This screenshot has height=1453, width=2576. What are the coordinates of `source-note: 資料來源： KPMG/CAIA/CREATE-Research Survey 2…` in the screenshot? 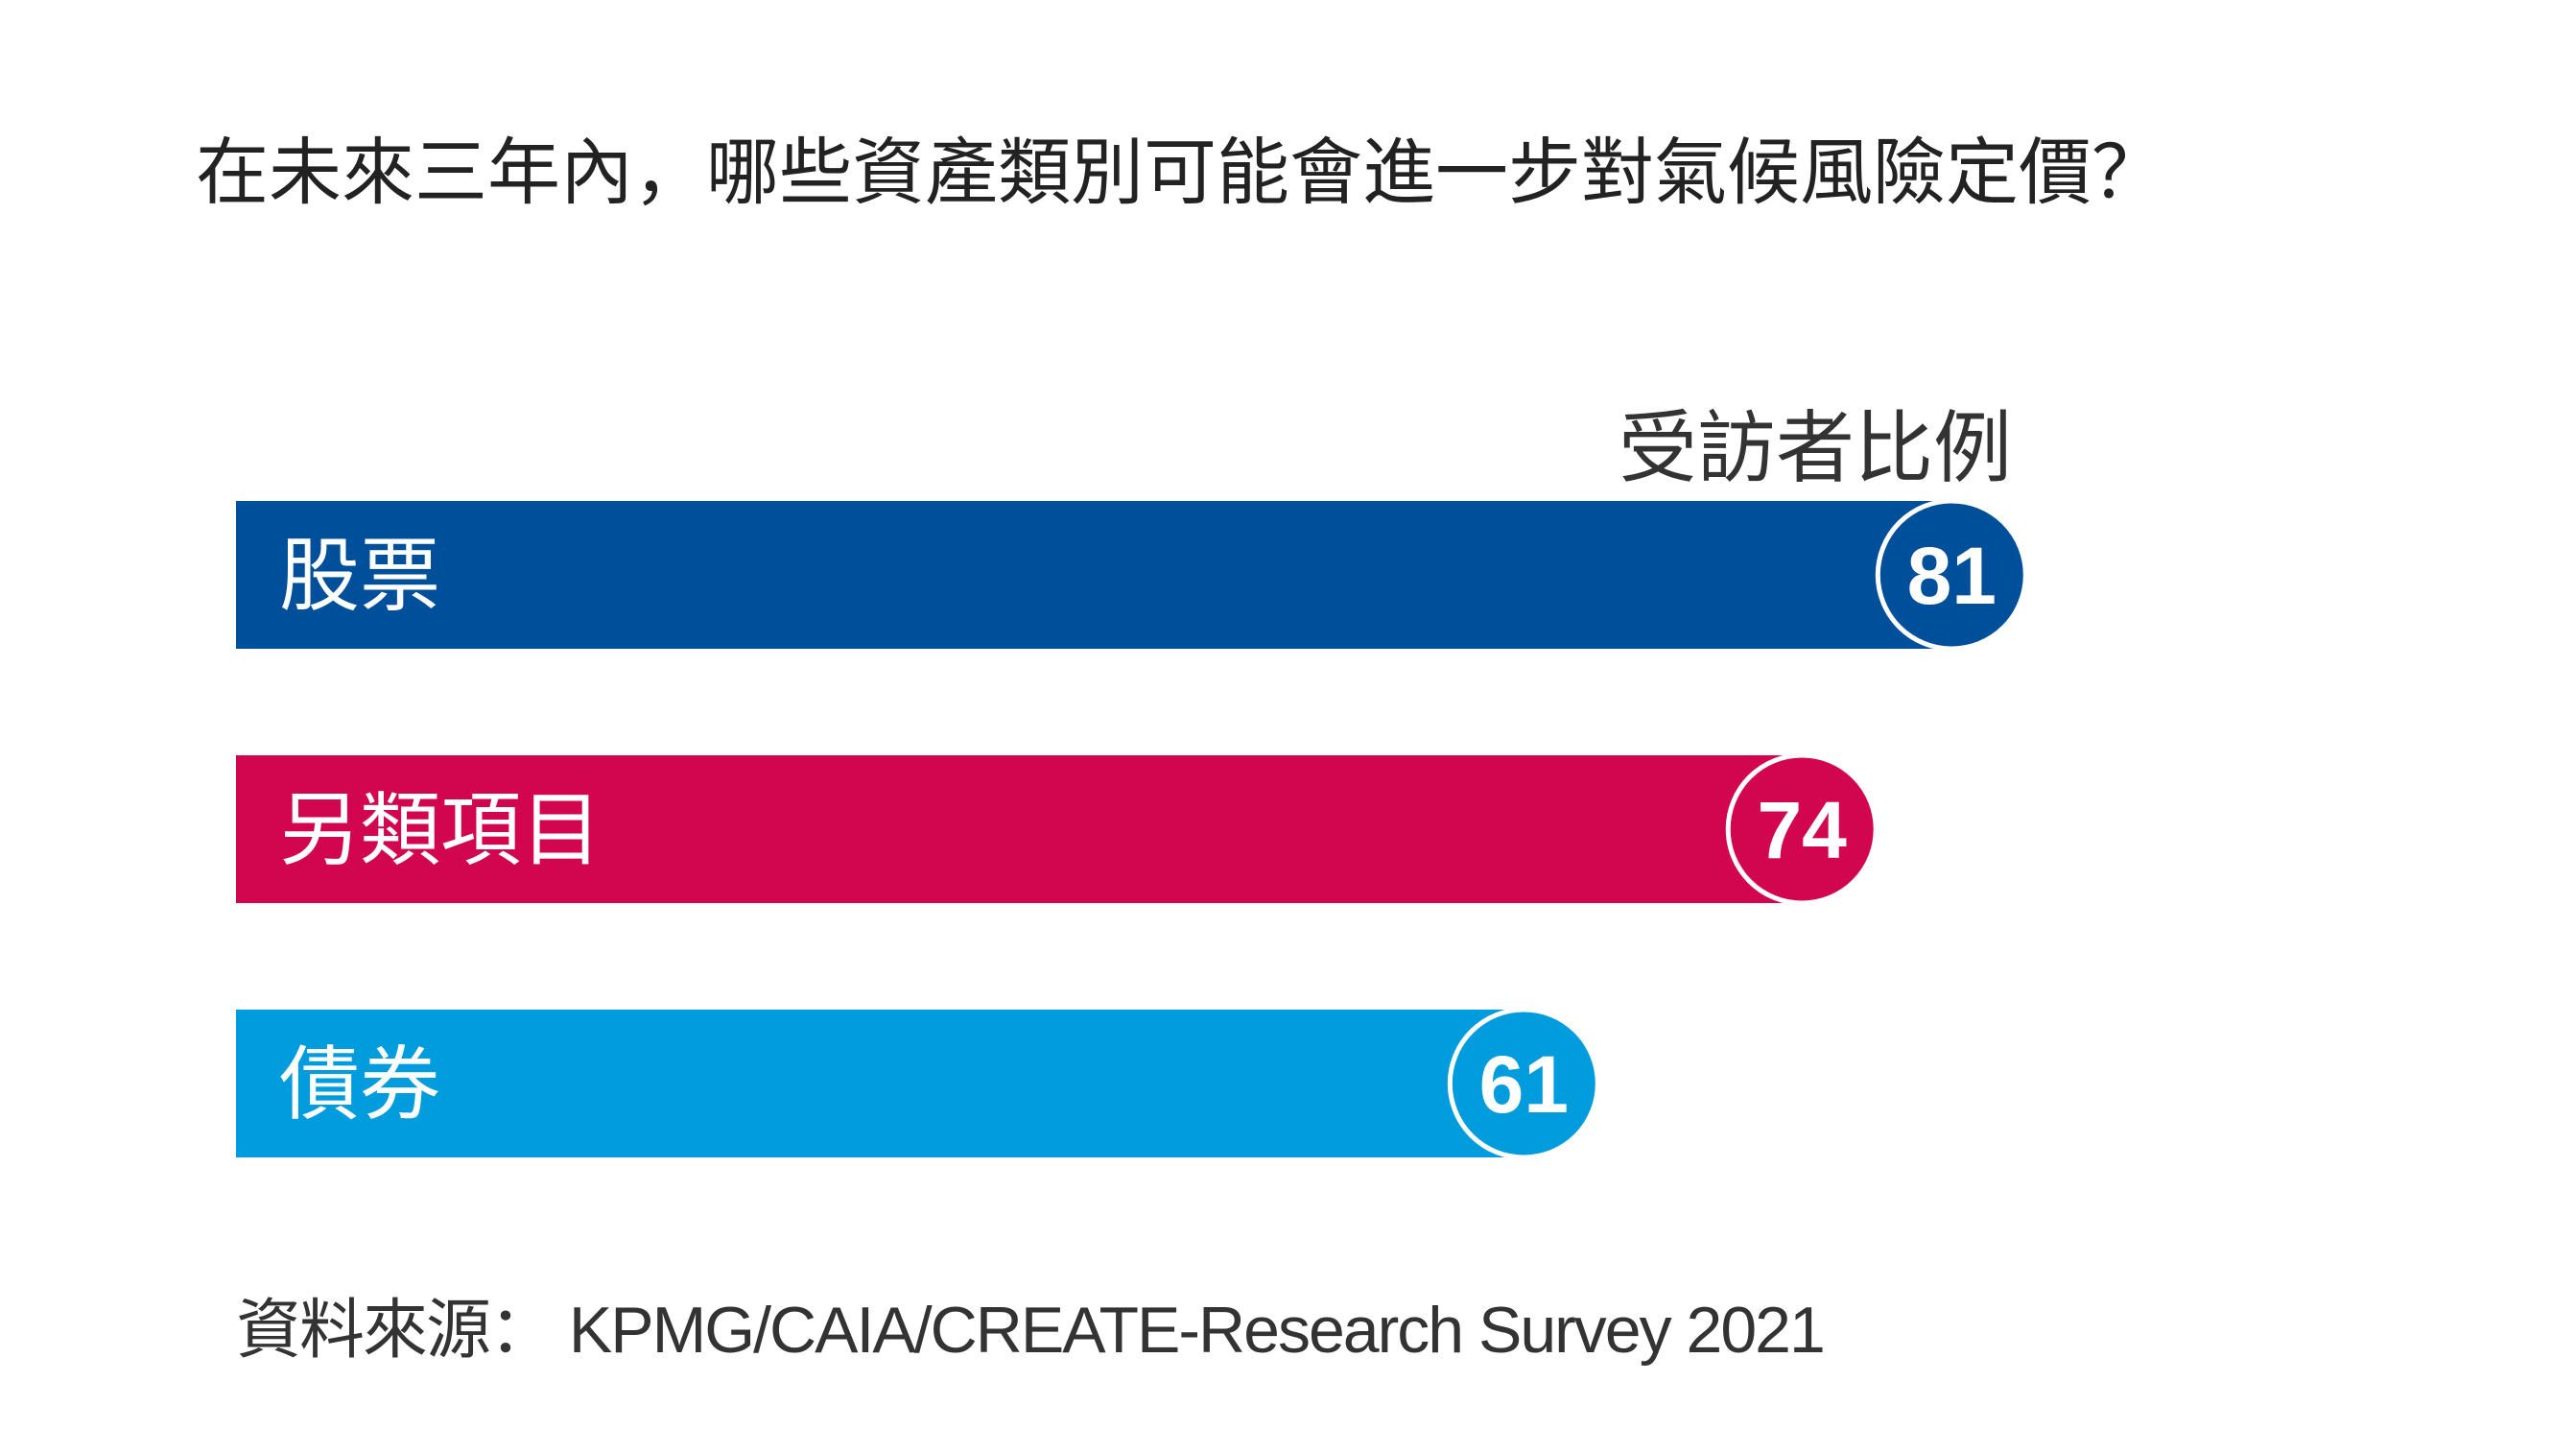 It's located at (1031, 1330).